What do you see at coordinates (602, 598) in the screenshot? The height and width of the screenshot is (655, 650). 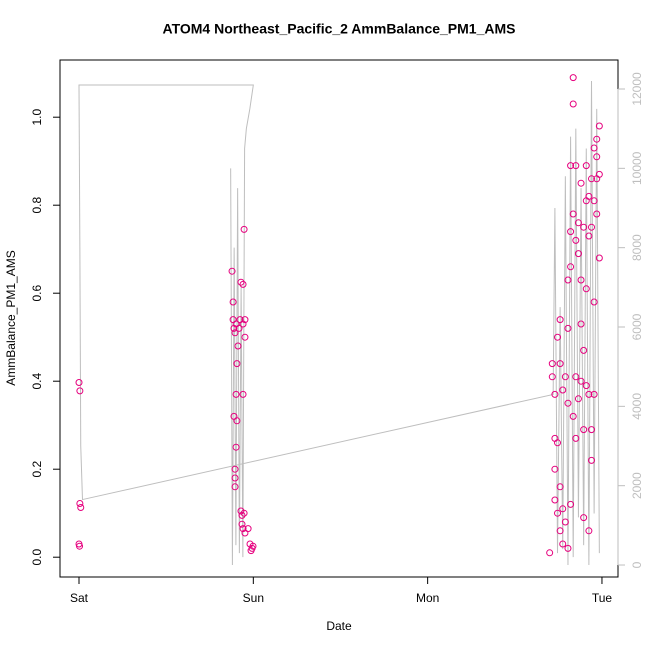 I see `x-tick-label: Tue` at bounding box center [602, 598].